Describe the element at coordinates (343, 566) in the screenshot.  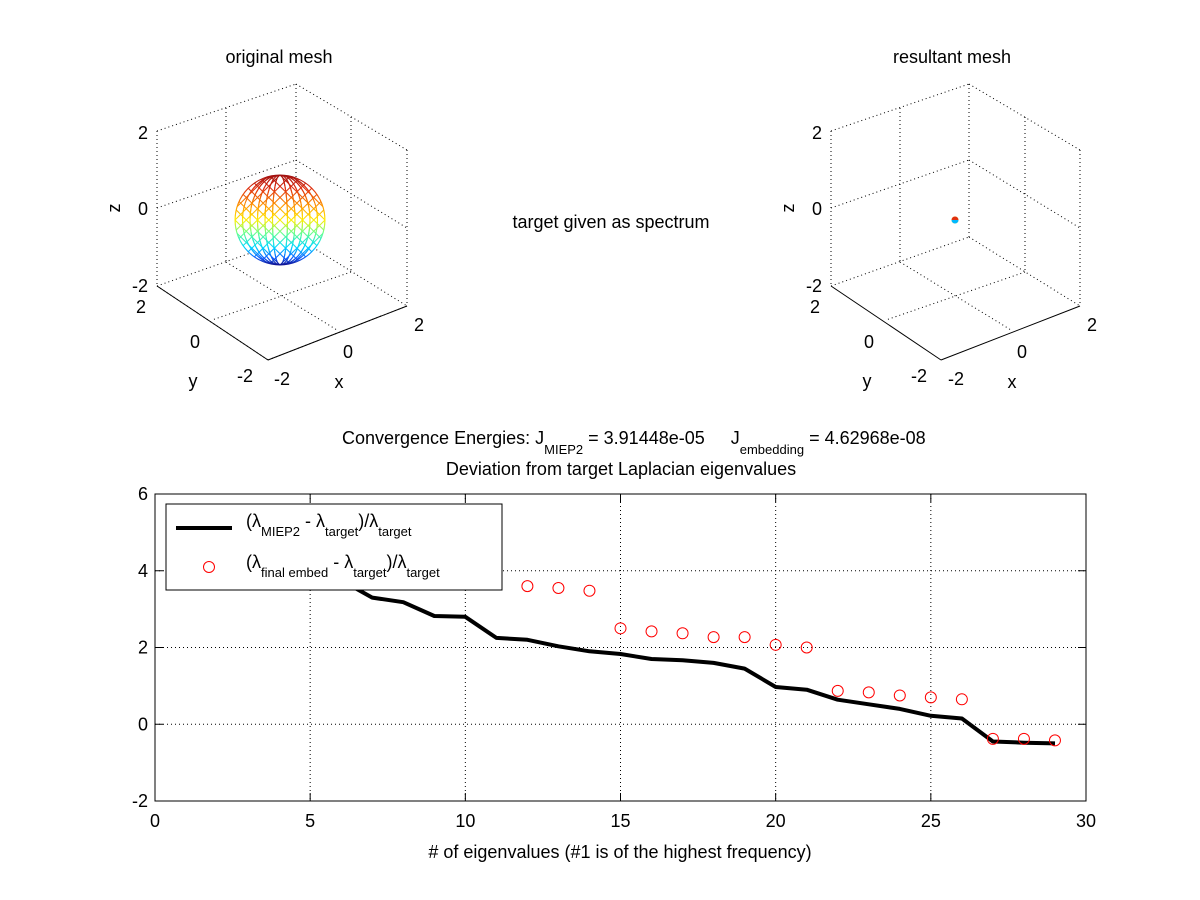
I see `legend-label-final-embed: (λfinal embed - λtarget)/λtarget` at that location.